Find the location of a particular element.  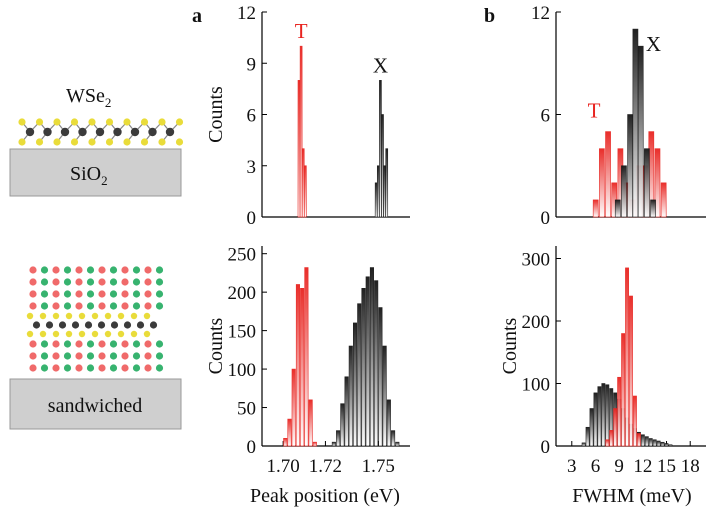

xlabel-peak-position: Peak position (eV) is located at coordinates (325, 496).